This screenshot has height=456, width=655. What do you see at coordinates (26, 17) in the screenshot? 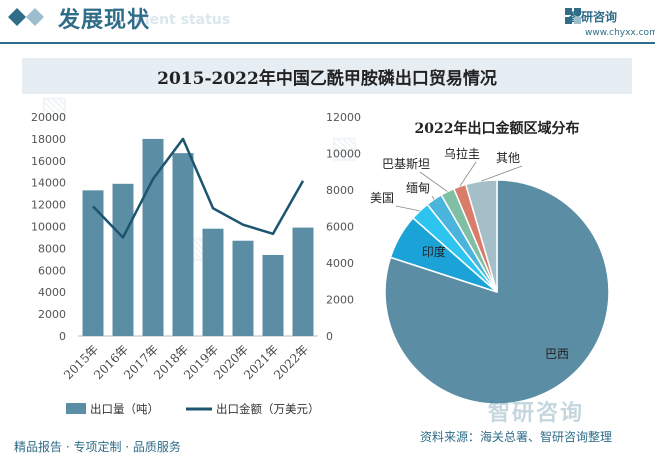
I see `header-diamond-icon` at bounding box center [26, 17].